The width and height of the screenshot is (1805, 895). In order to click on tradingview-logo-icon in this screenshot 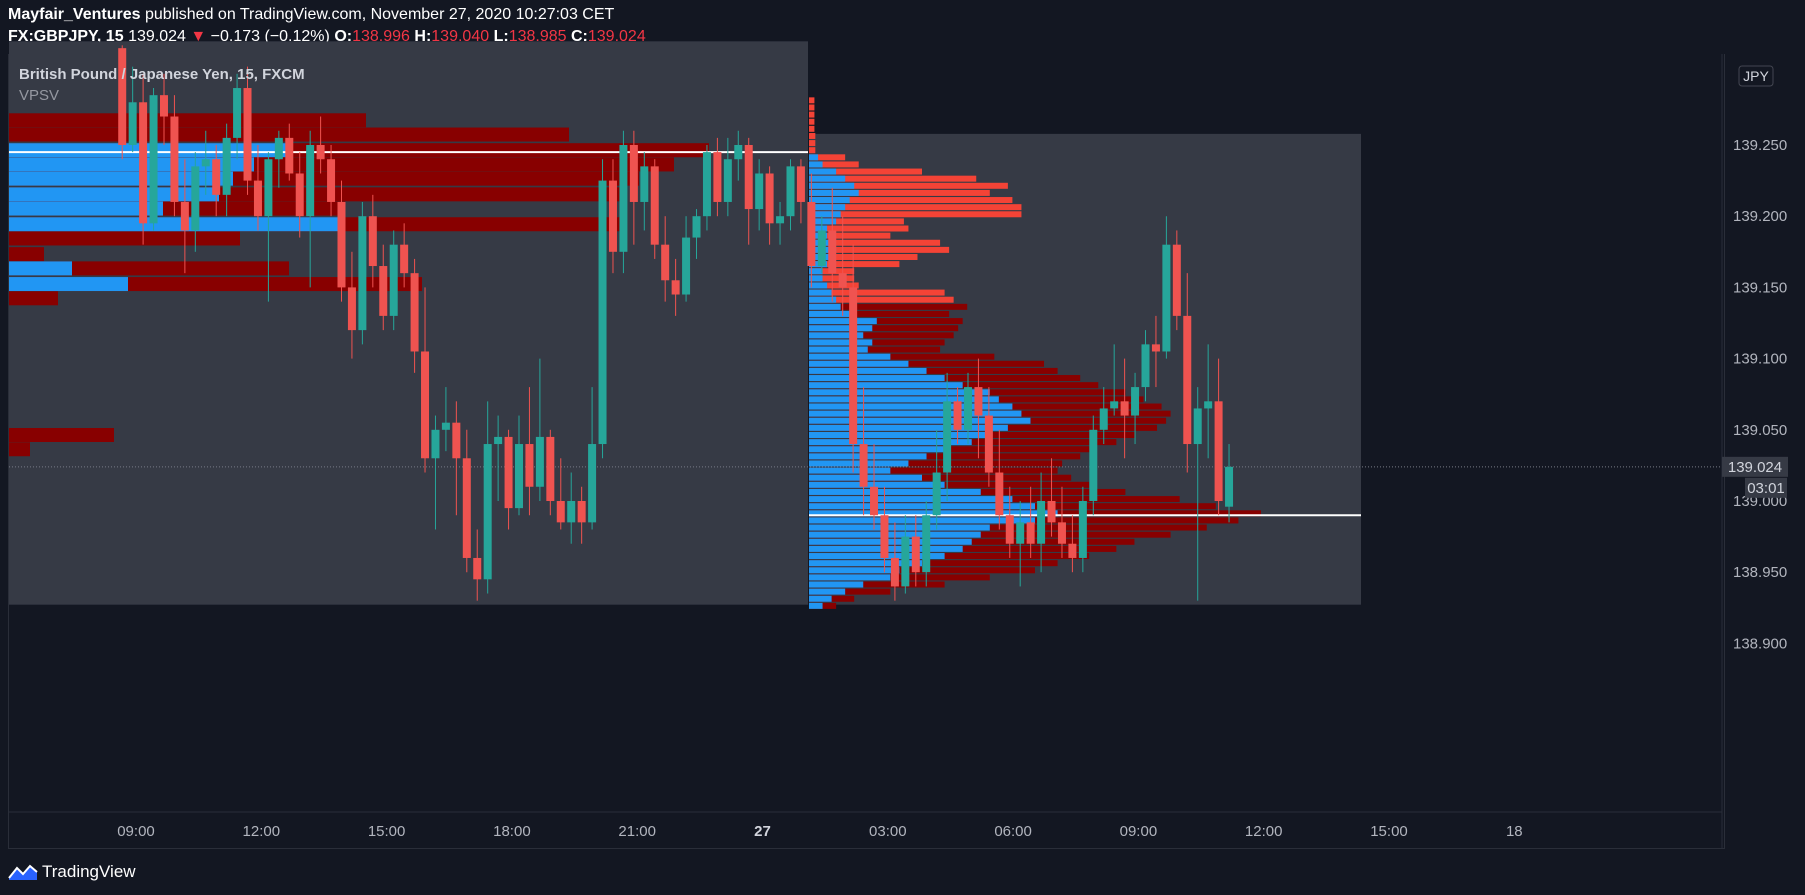, I will do `click(23, 872)`.